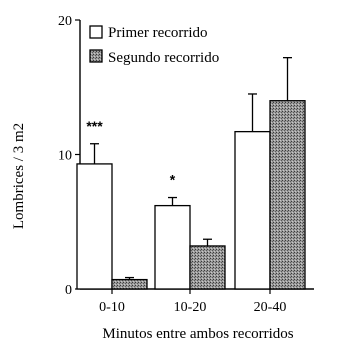 The width and height of the screenshot is (345, 347). Describe the element at coordinates (158, 33) in the screenshot. I see `legend-label-primer: Primer recorrido` at that location.